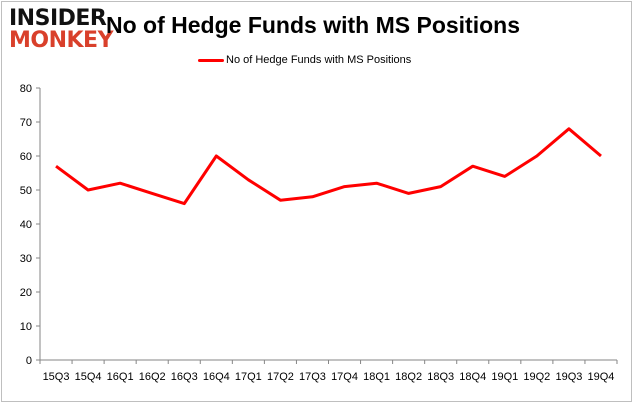 The width and height of the screenshot is (635, 405). I want to click on x-tick-label: 18Q3, so click(440, 377).